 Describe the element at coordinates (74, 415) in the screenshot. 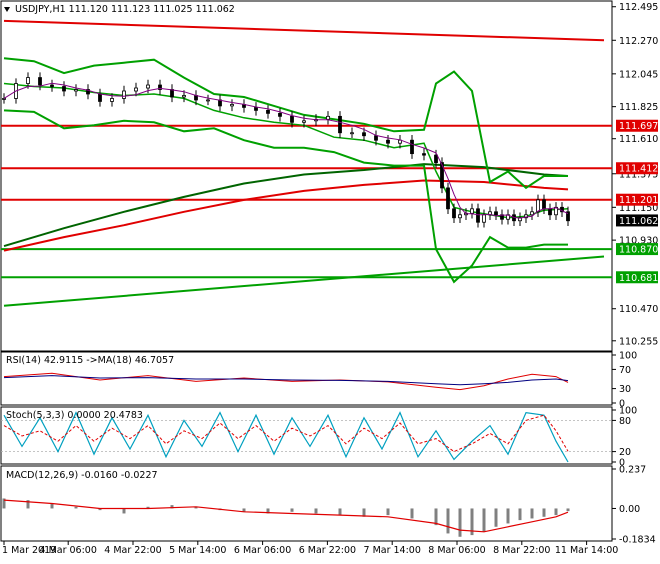

I see `stoch-panel-title: Stoch(5,3,3) 0.0000 20.4783` at that location.